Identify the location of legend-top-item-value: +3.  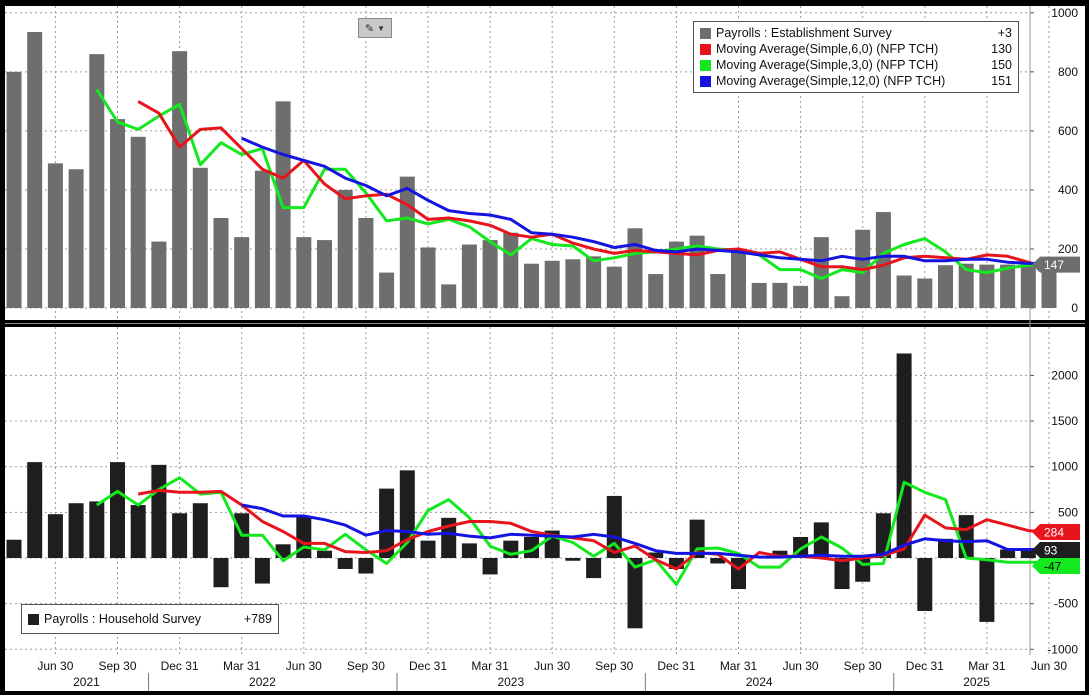
(1004, 33).